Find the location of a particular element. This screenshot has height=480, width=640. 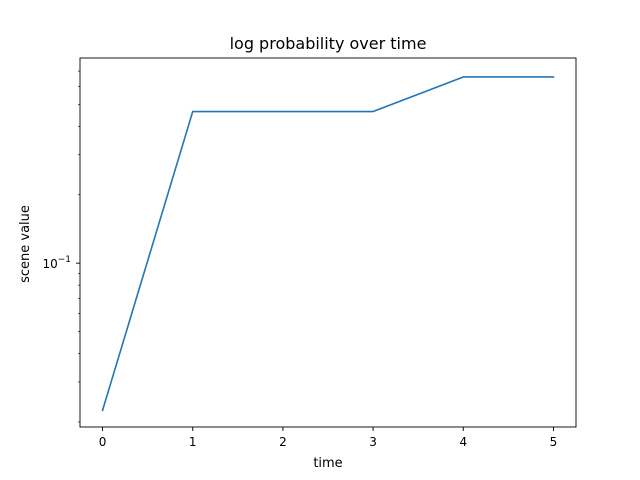

x-axis-label: time is located at coordinates (327, 463).